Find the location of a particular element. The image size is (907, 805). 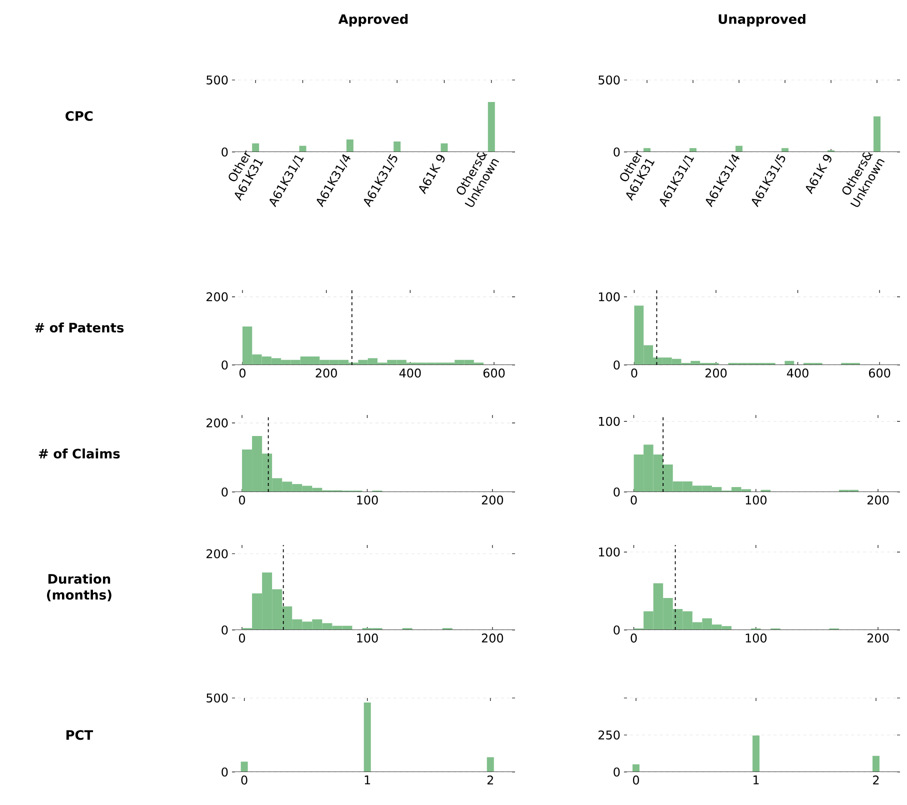

chart-title: Unapproved is located at coordinates (762, 20).